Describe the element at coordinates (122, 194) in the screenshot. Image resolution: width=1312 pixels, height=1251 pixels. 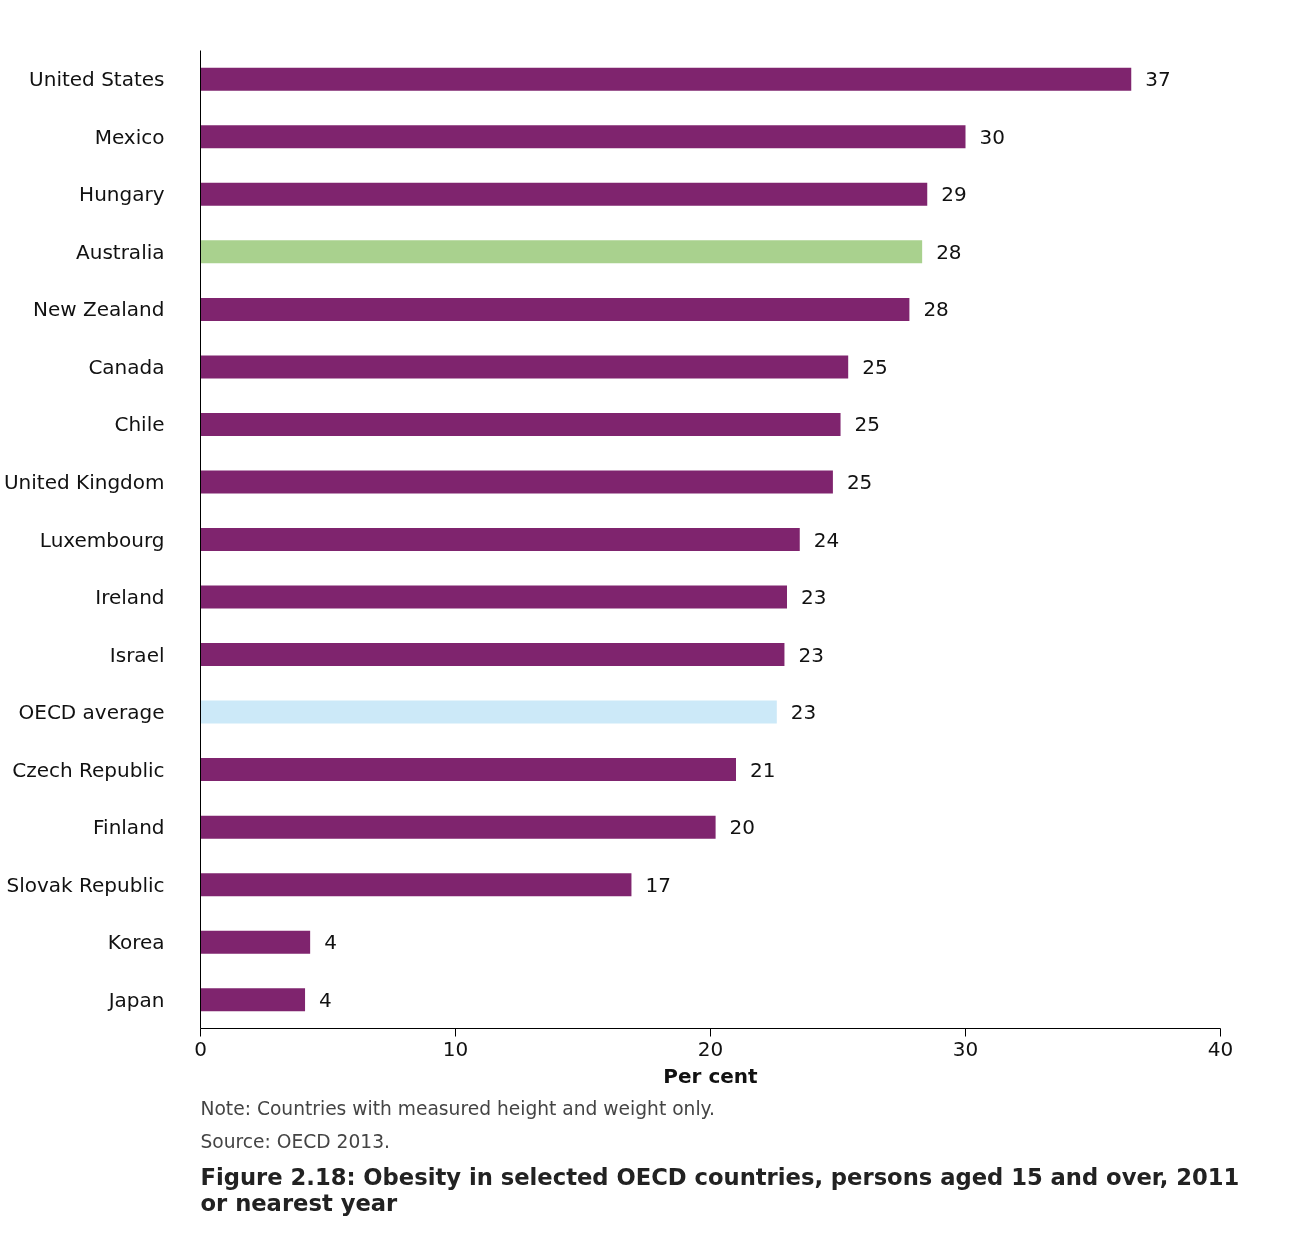
I see `y-tick-label: Hungary` at that location.